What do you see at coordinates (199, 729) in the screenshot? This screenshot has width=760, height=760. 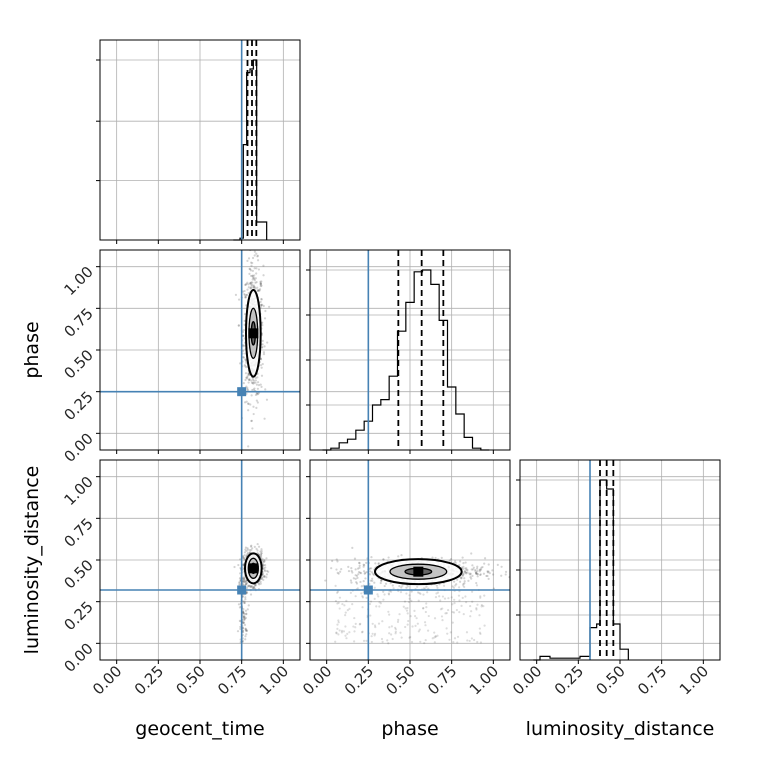 I see `x-axis-label-geocent-time: geocent_time` at bounding box center [199, 729].